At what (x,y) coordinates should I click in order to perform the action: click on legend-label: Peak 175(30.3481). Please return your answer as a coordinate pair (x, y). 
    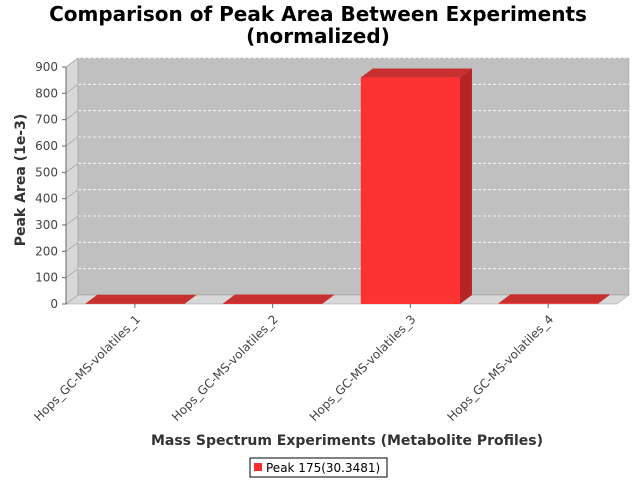
    Looking at the image, I should click on (323, 468).